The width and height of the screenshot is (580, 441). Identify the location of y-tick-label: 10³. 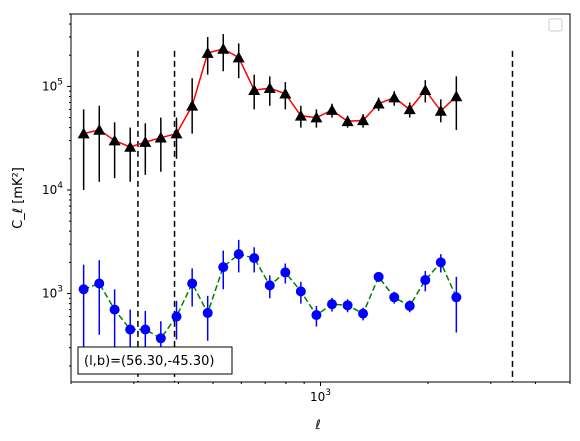
(52, 293).